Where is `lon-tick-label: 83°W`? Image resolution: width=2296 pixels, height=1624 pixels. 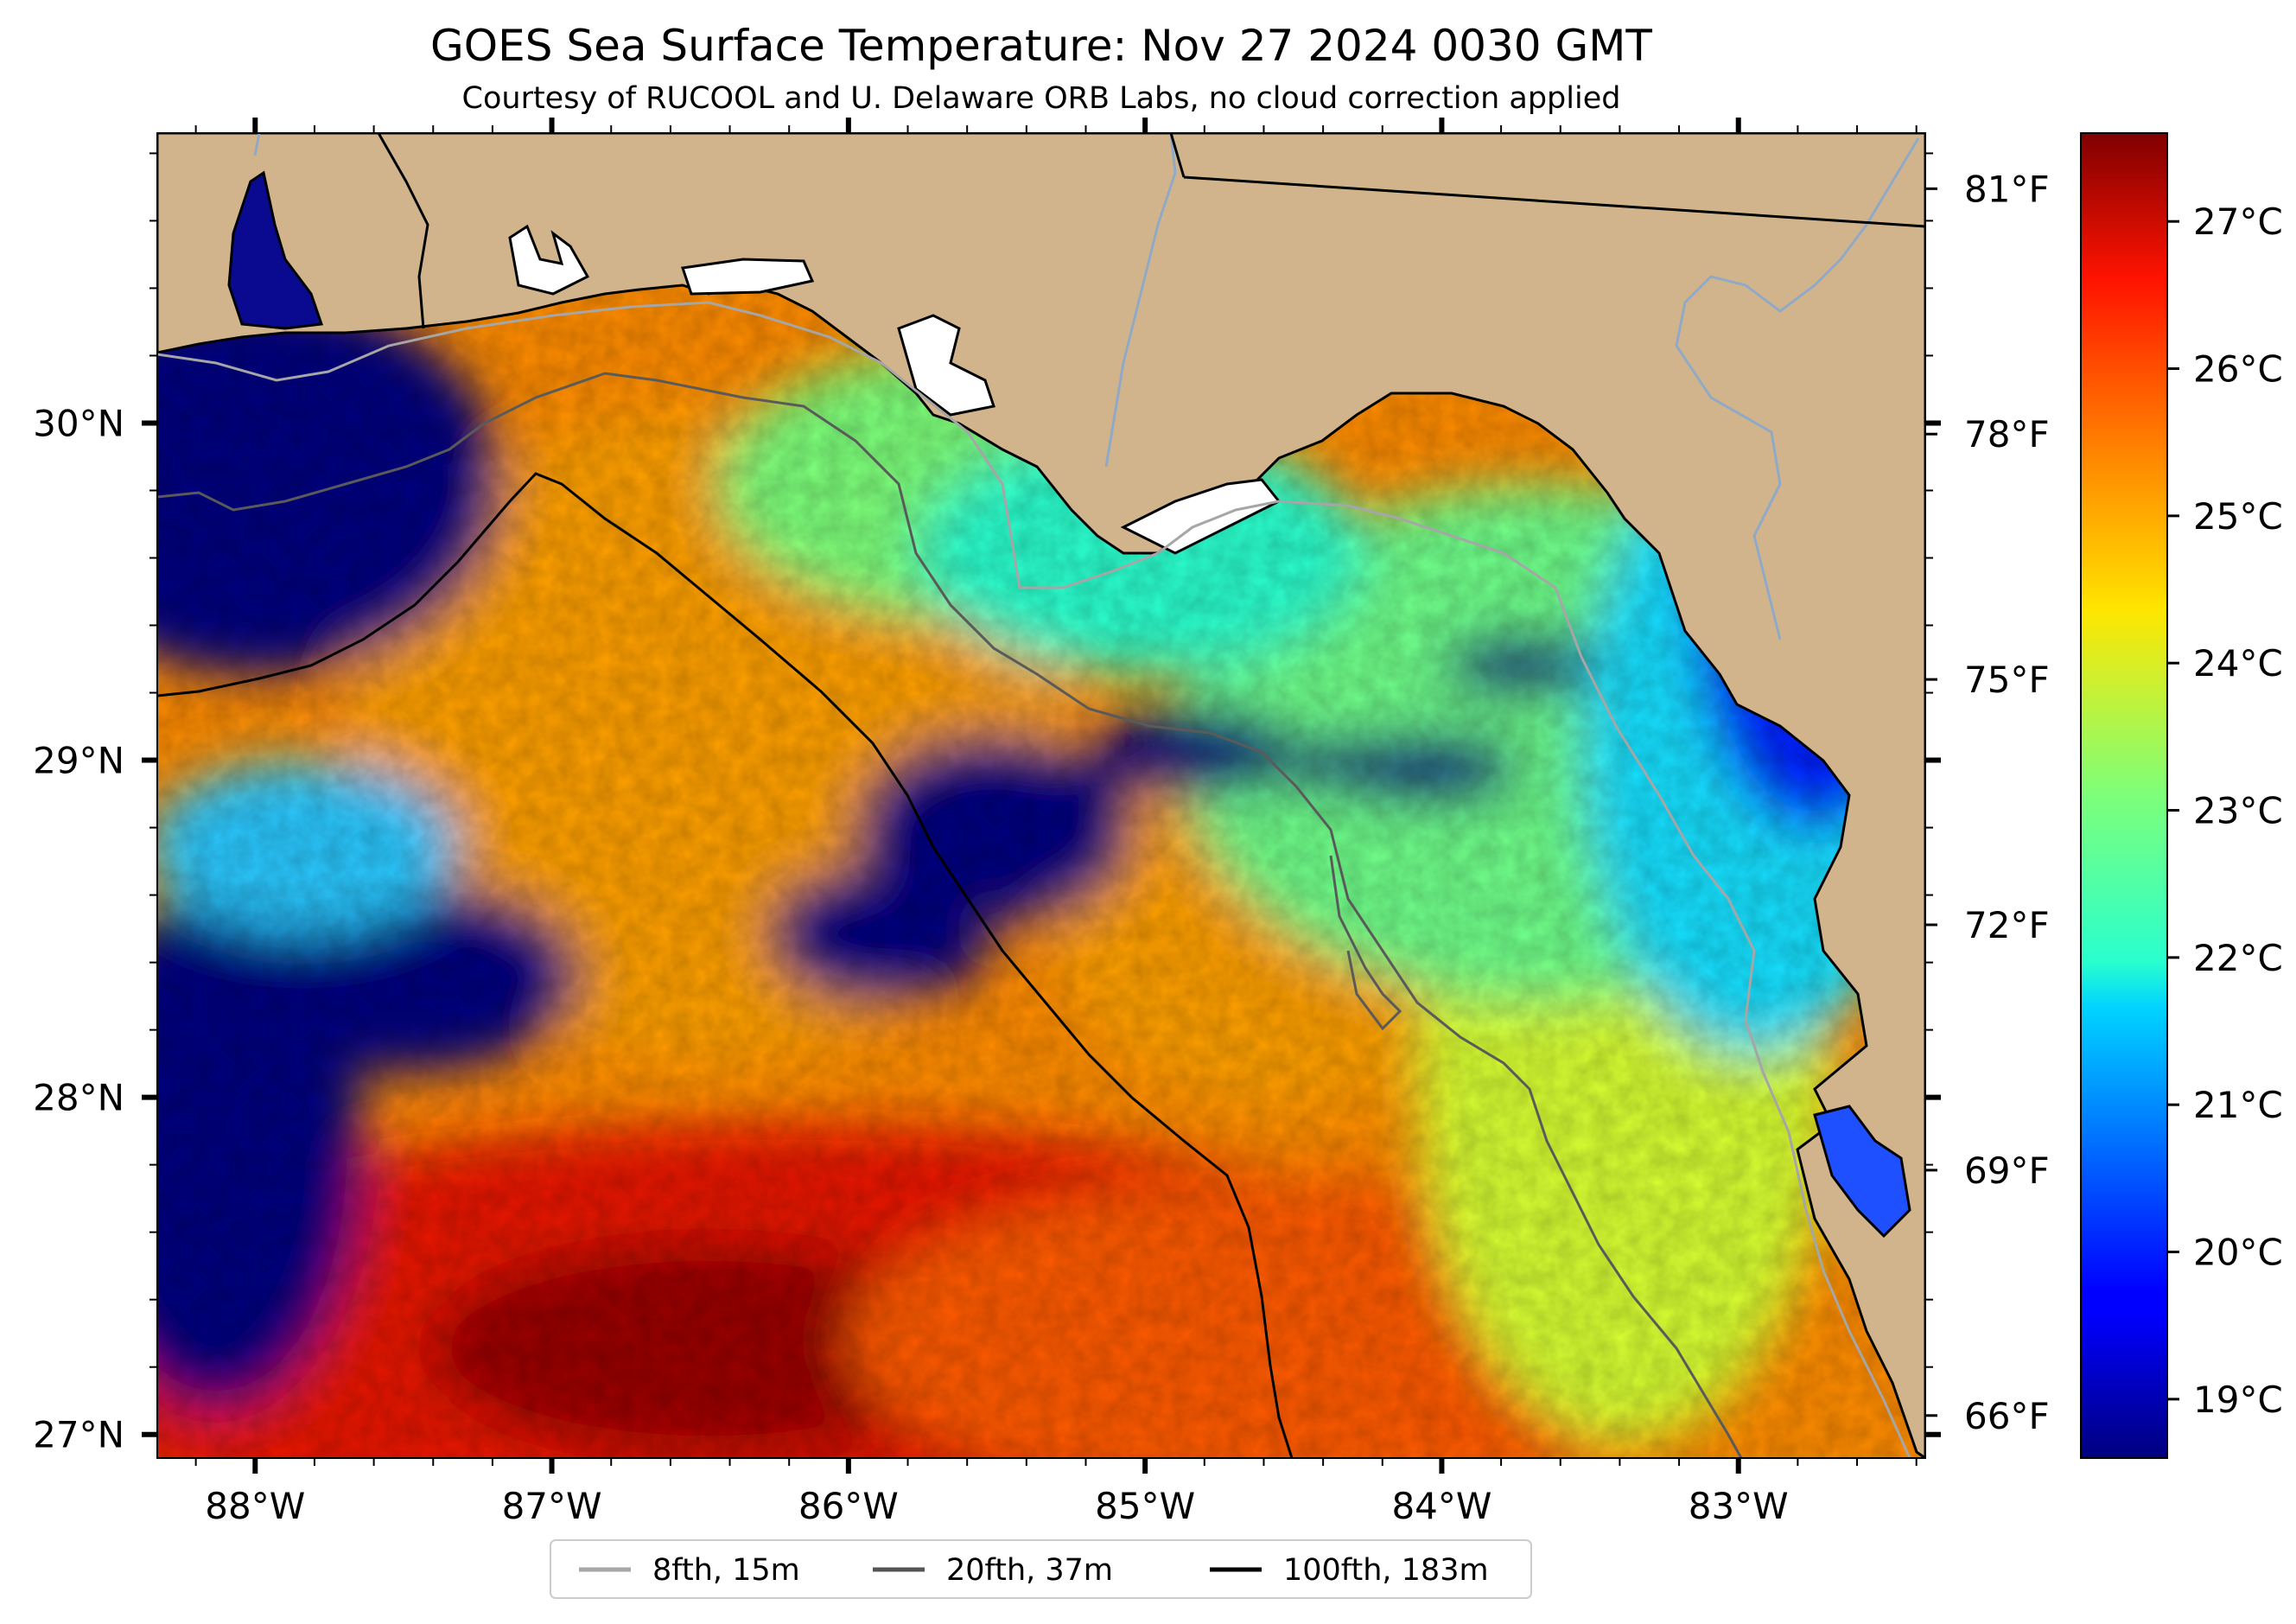 lon-tick-label: 83°W is located at coordinates (1739, 1506).